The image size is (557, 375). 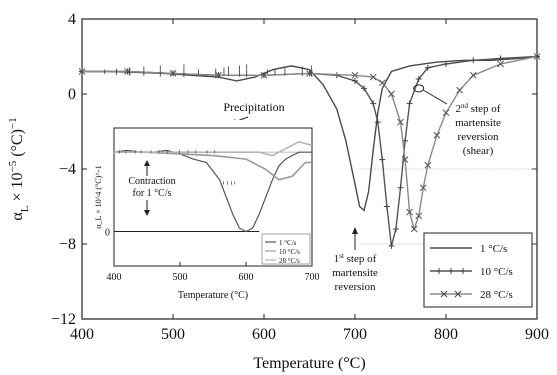 What do you see at coordinates (67, 244) in the screenshot?
I see `y-tick-label: −8` at bounding box center [67, 244].